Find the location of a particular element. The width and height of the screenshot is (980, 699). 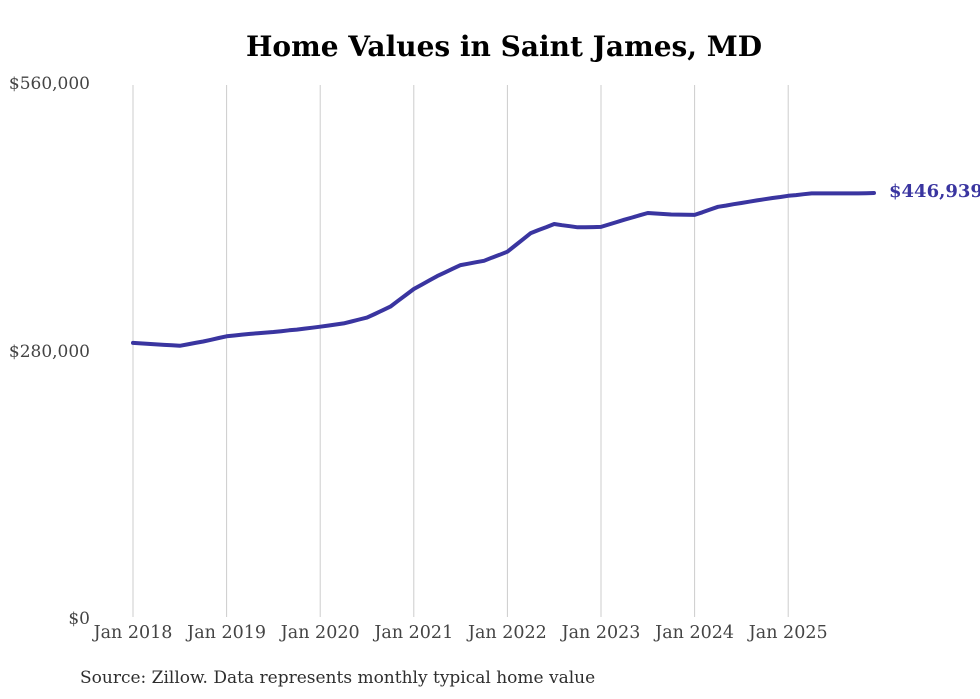

x-tick-label: Jan 2018 is located at coordinates (133, 633).